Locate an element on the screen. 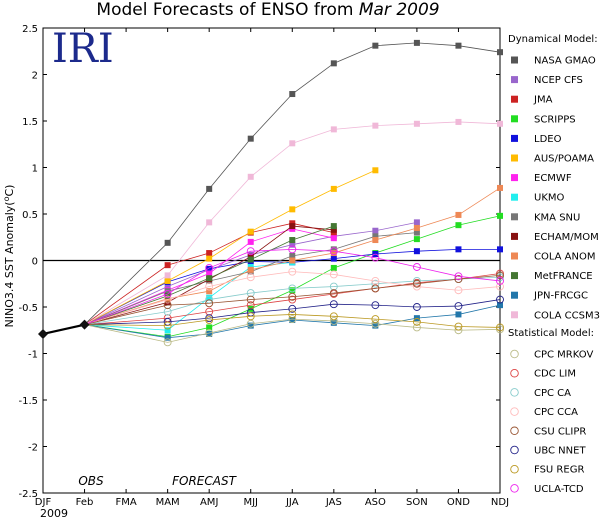 The width and height of the screenshot is (603, 520). legend-item: CPC MRKOV is located at coordinates (551, 355).